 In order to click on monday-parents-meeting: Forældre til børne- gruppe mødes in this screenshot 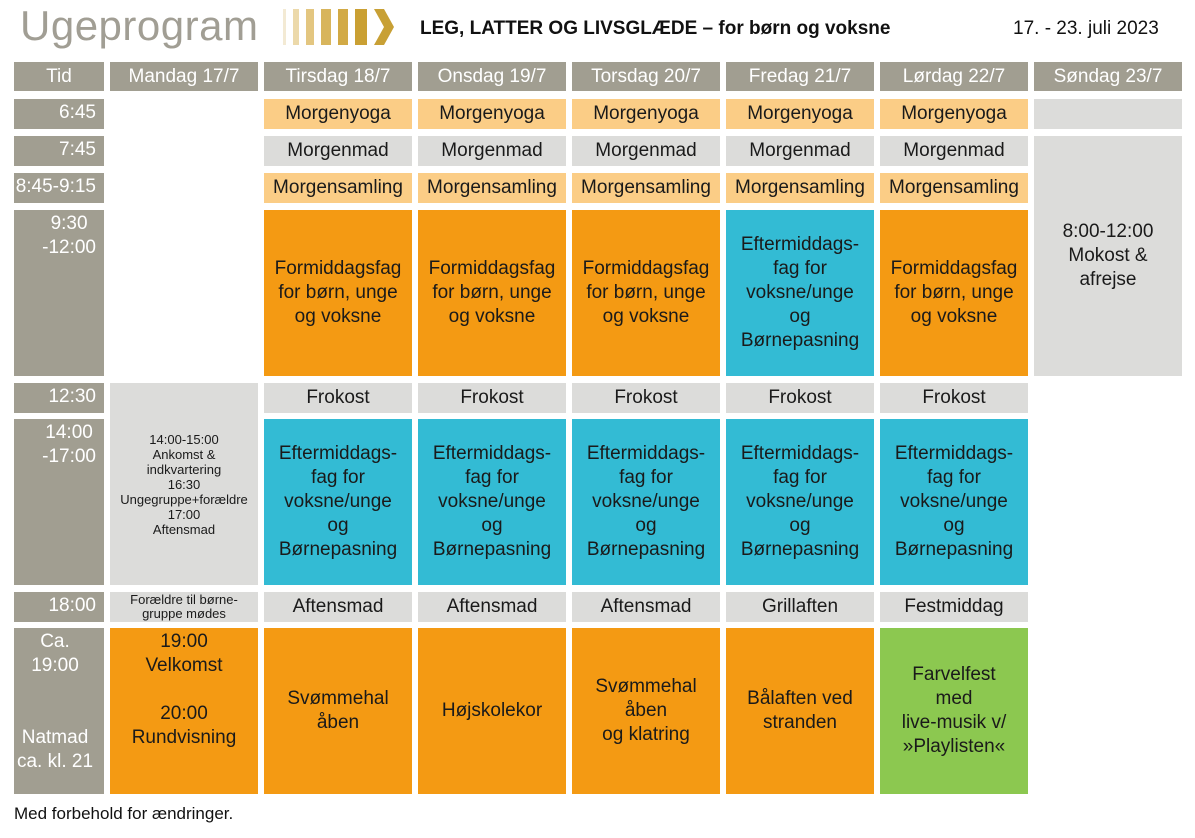, I will do `click(184, 607)`.